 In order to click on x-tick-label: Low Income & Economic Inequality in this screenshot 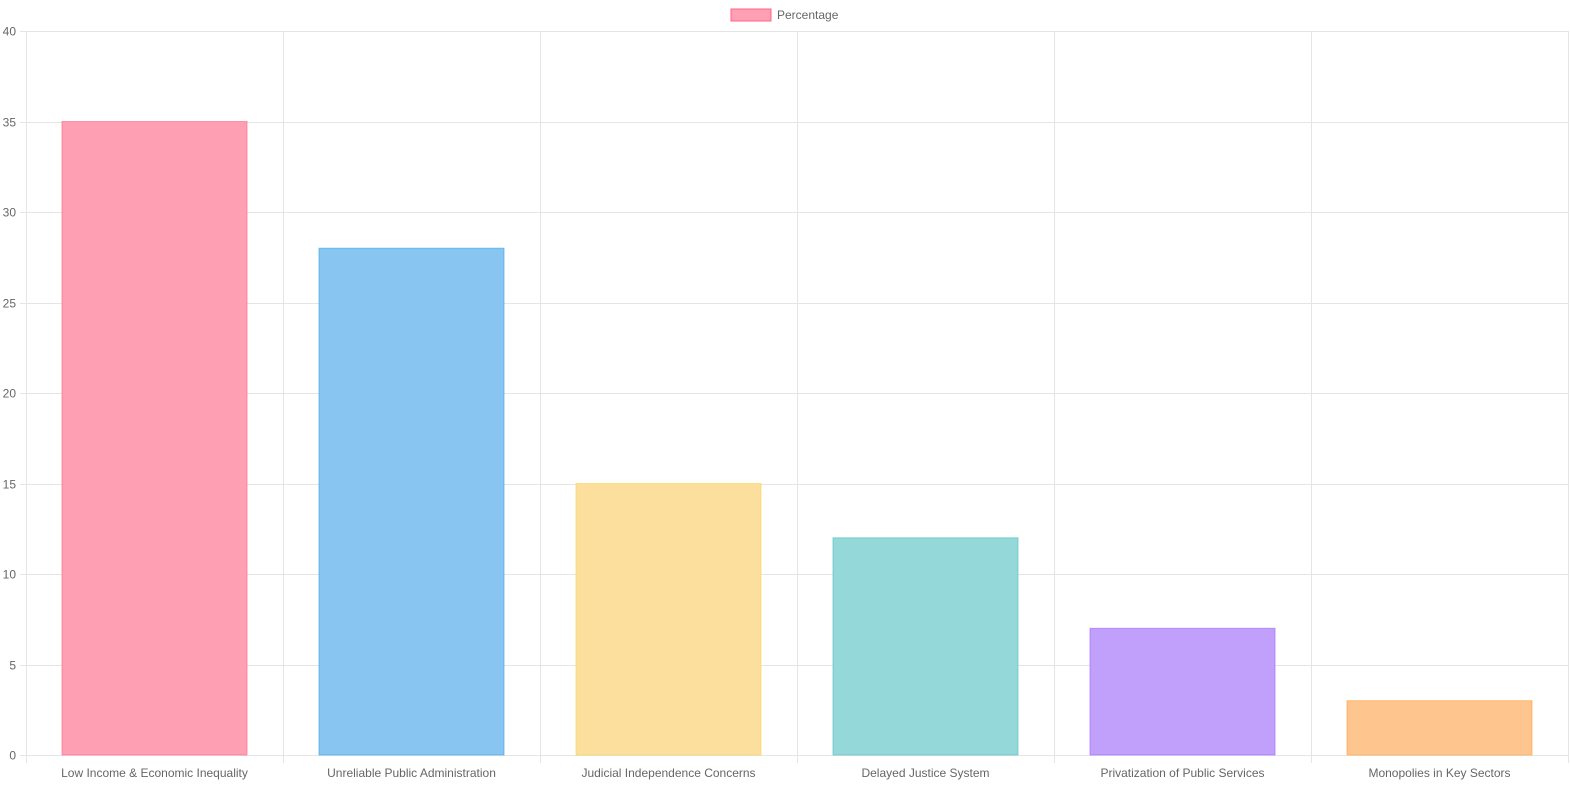, I will do `click(154, 773)`.